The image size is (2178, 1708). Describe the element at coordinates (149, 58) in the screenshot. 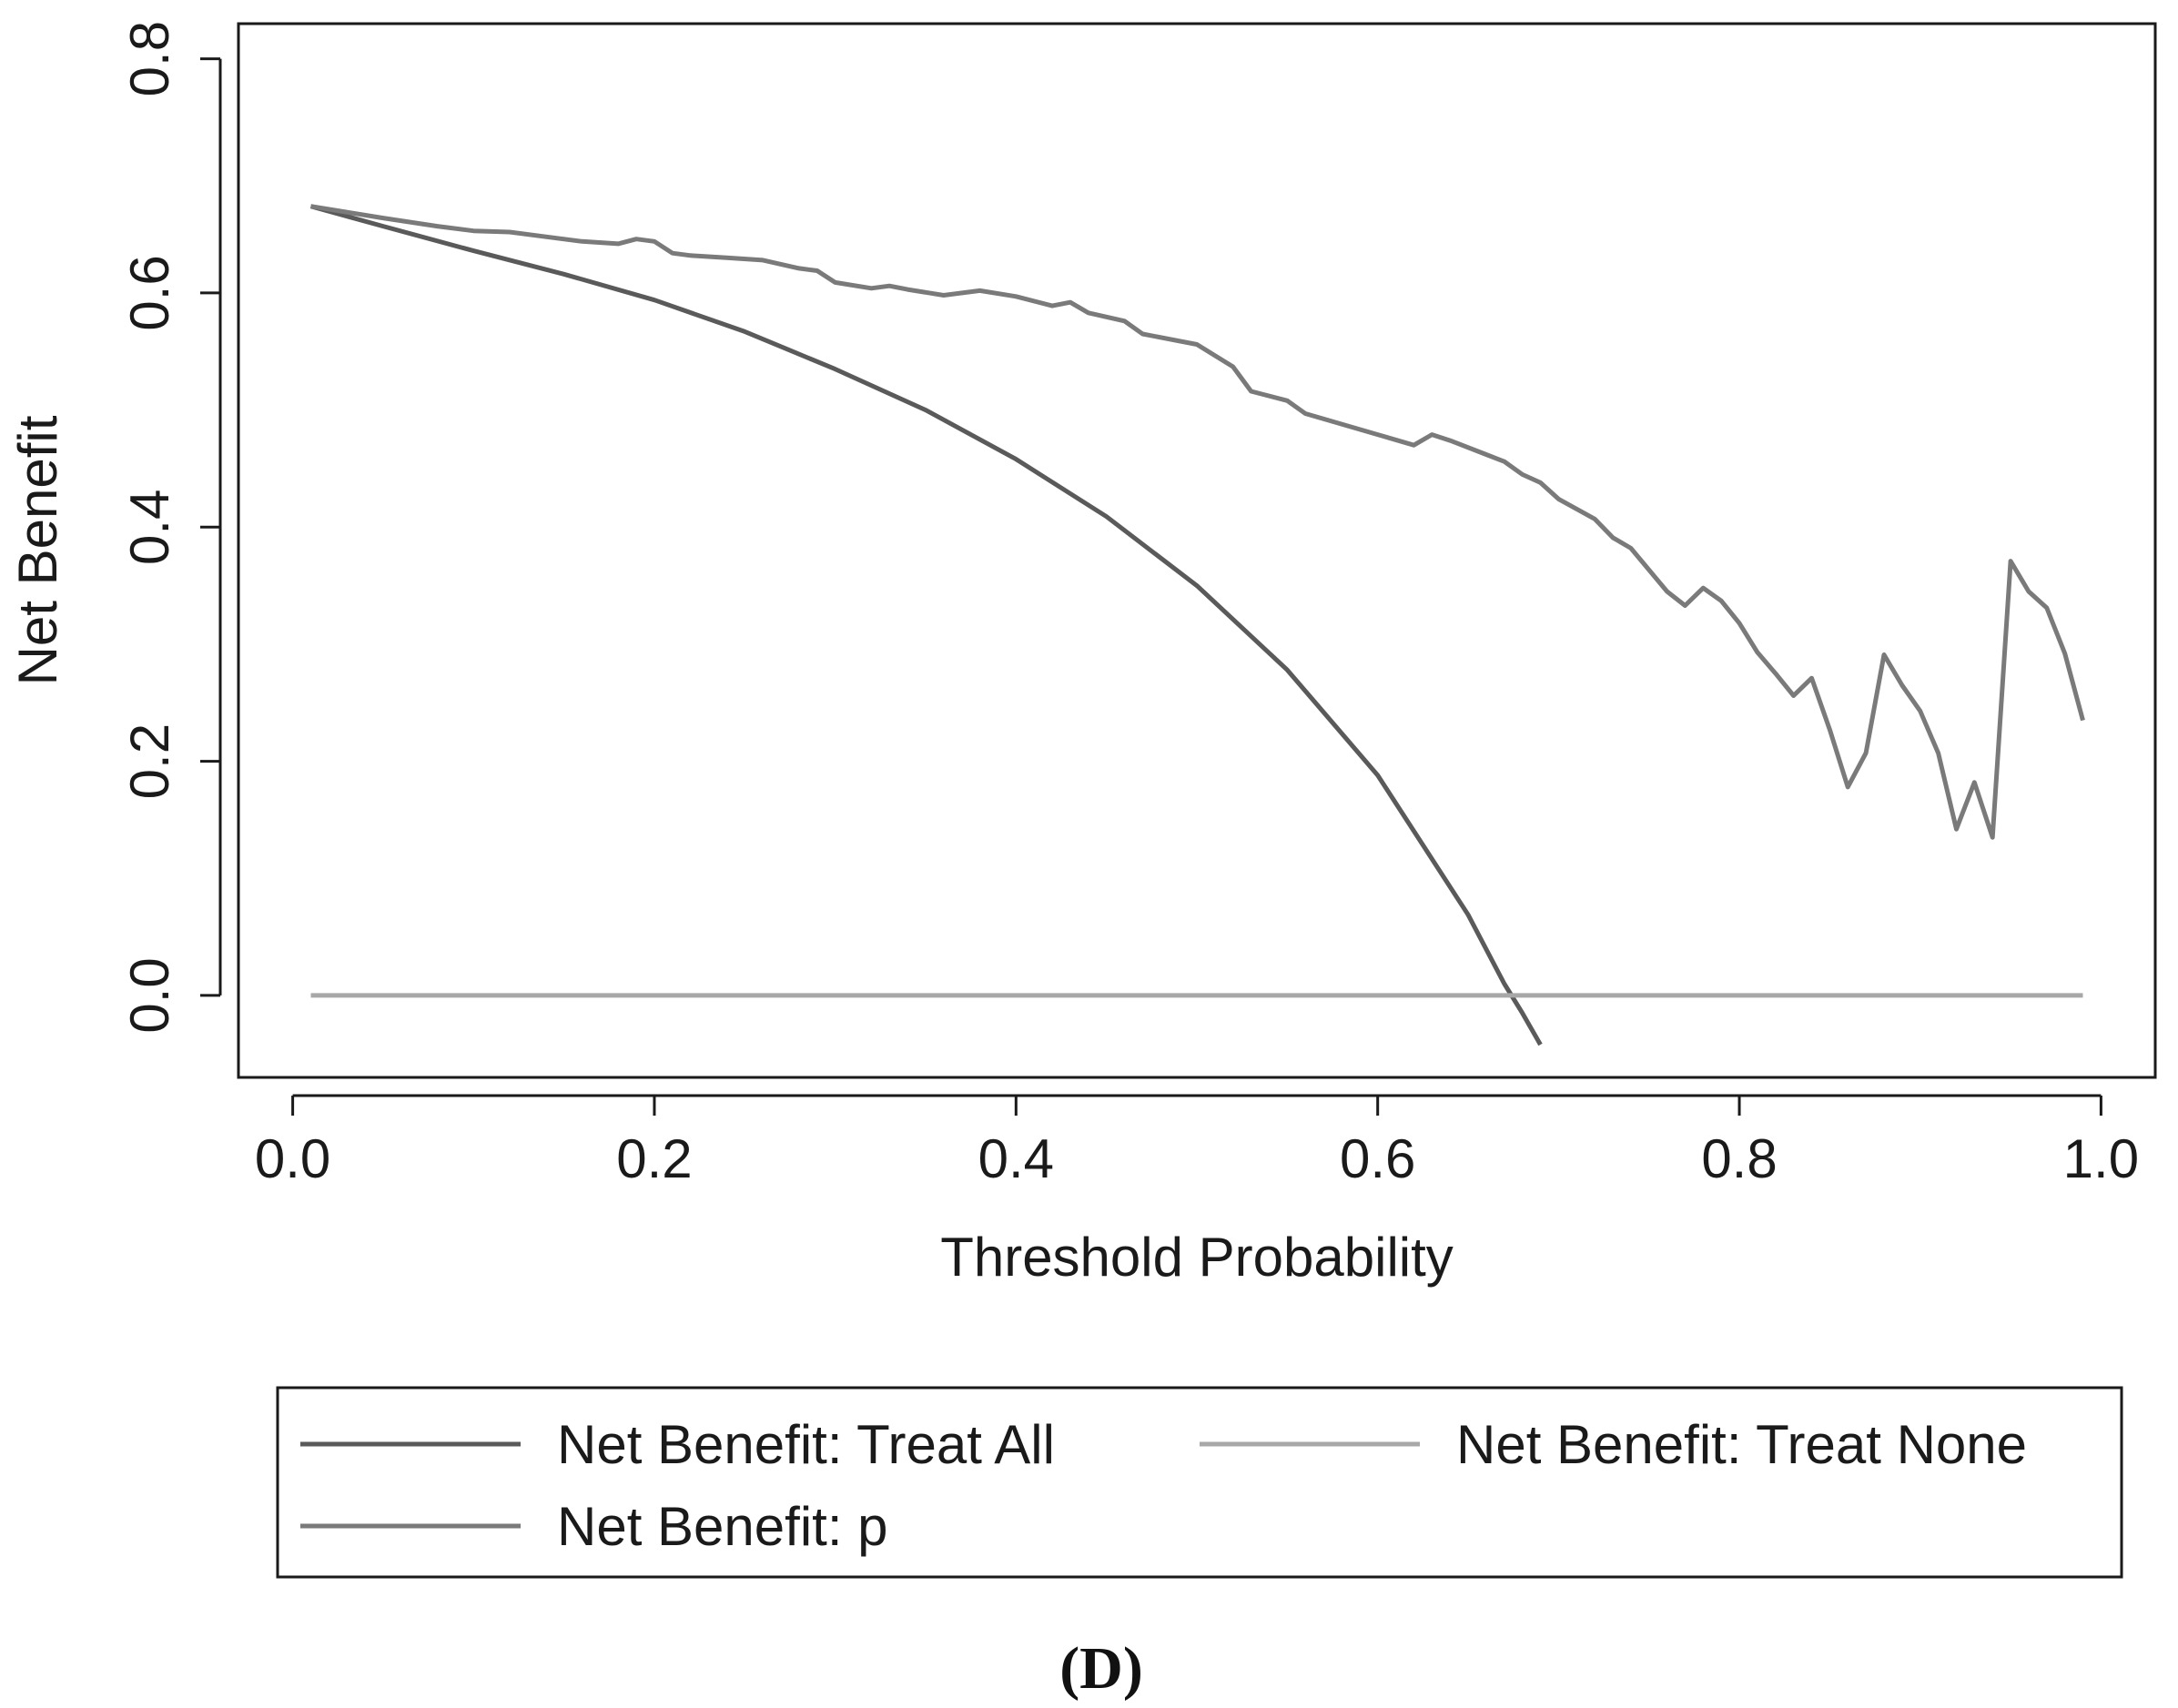

I see `y-tick-label: 0.8` at that location.